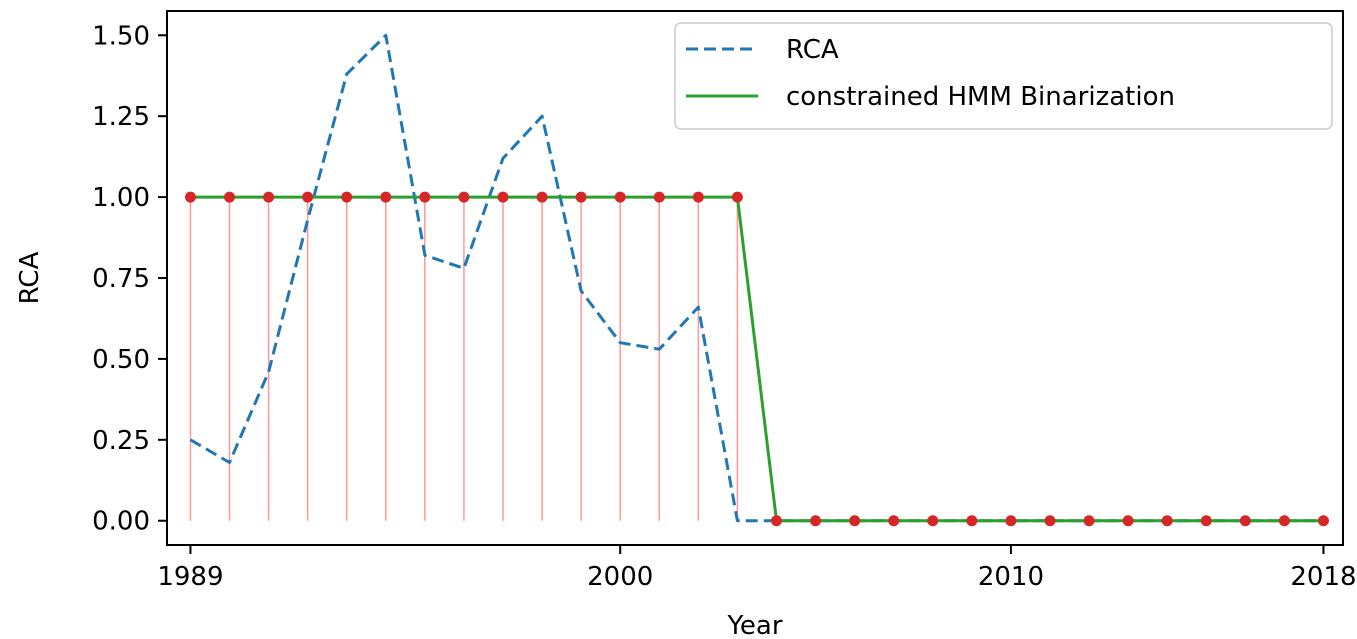 This screenshot has width=1357, height=639. I want to click on legend-label-rca: RCA, so click(812, 50).